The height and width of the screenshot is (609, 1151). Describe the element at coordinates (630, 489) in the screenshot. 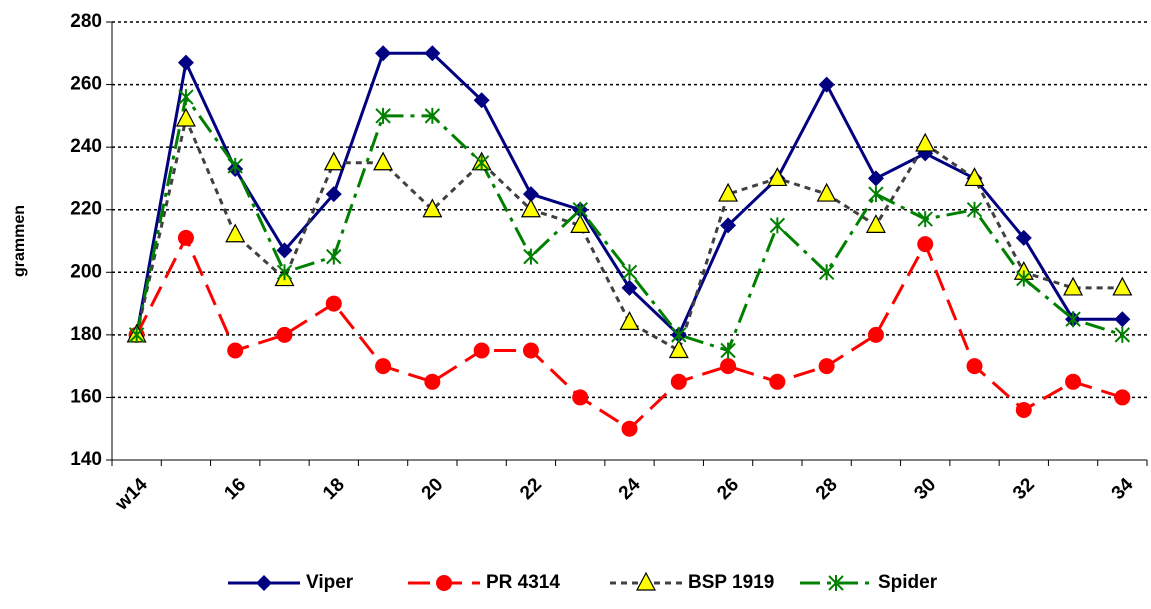

I see `x-tick-label: 24` at that location.